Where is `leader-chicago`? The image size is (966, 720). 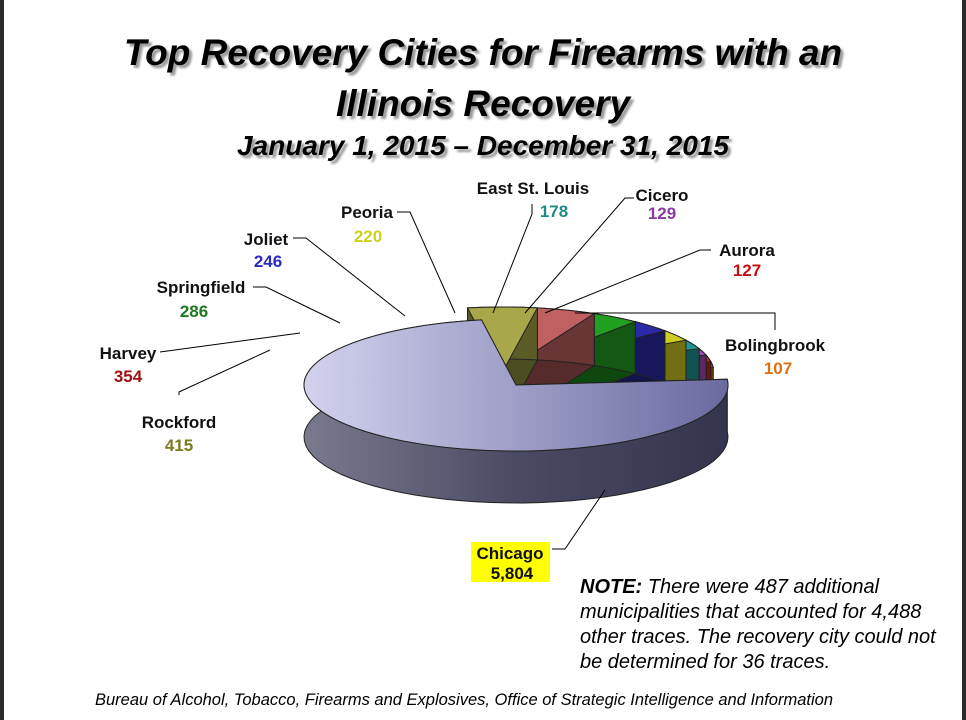 leader-chicago is located at coordinates (579, 519).